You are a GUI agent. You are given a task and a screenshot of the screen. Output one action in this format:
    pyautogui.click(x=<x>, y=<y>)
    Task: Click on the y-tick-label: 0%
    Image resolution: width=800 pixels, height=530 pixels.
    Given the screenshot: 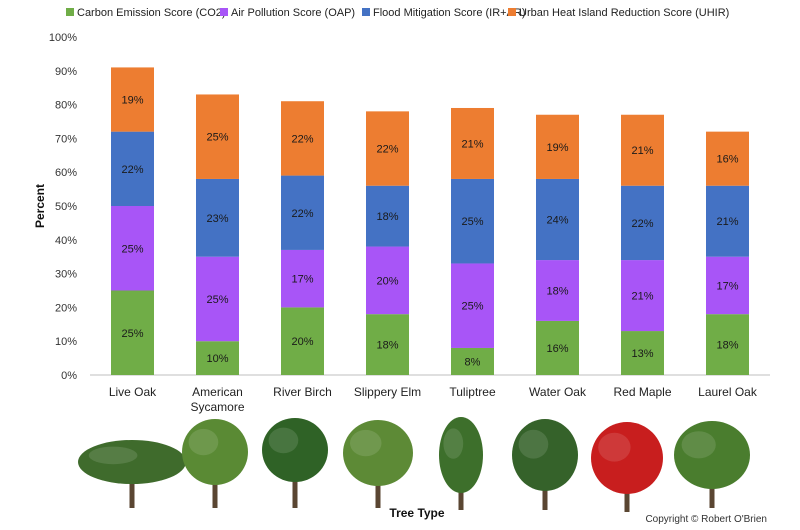 What is the action you would take?
    pyautogui.click(x=69, y=376)
    